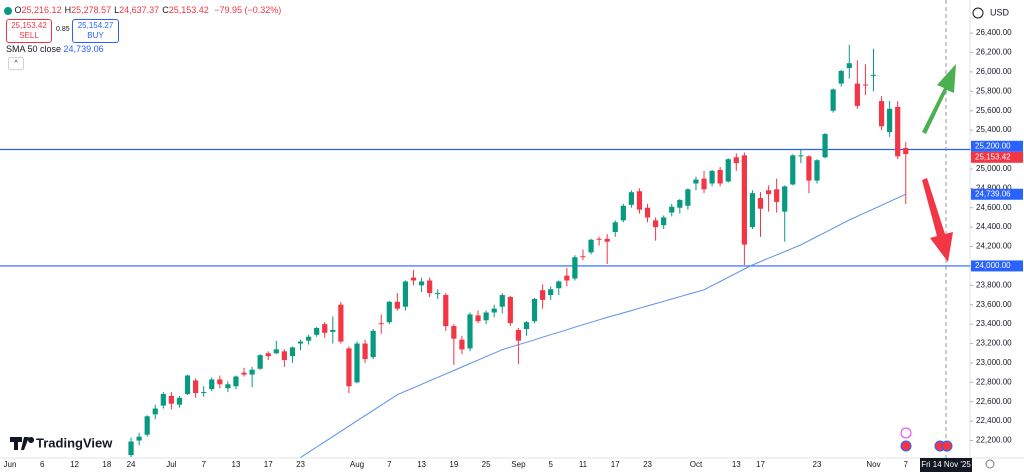 The height and width of the screenshot is (472, 1024). What do you see at coordinates (8, 10) in the screenshot?
I see `status-dot` at bounding box center [8, 10].